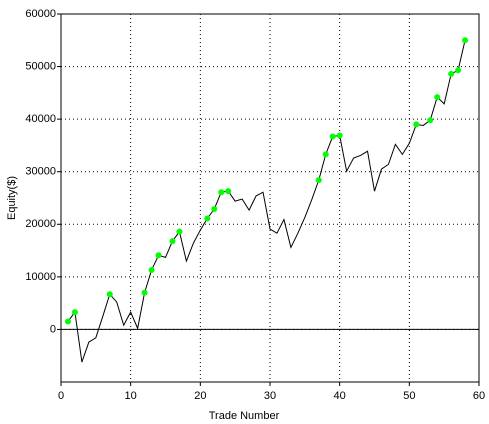  I want to click on y-tick-label: 60000, so click(40, 14).